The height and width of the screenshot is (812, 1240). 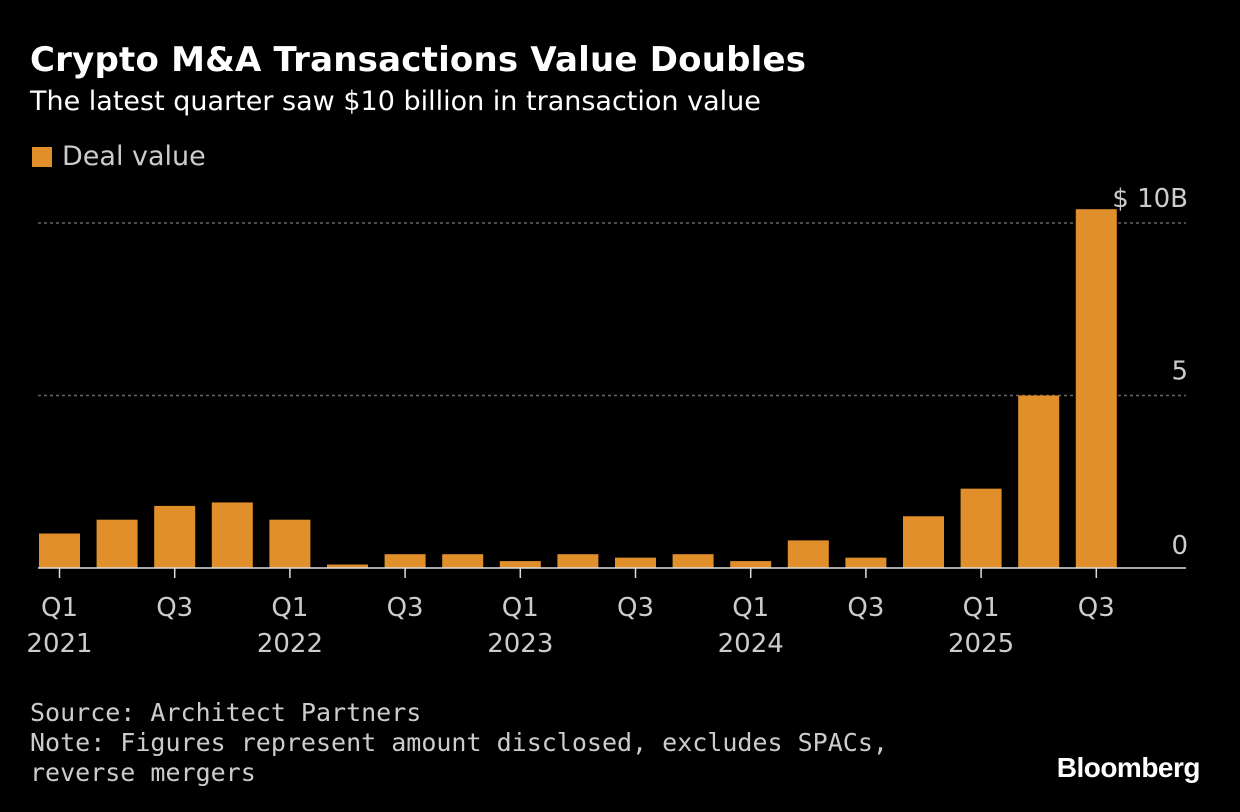 I want to click on y-tick-label-10: $ 10B, so click(x=1150, y=199).